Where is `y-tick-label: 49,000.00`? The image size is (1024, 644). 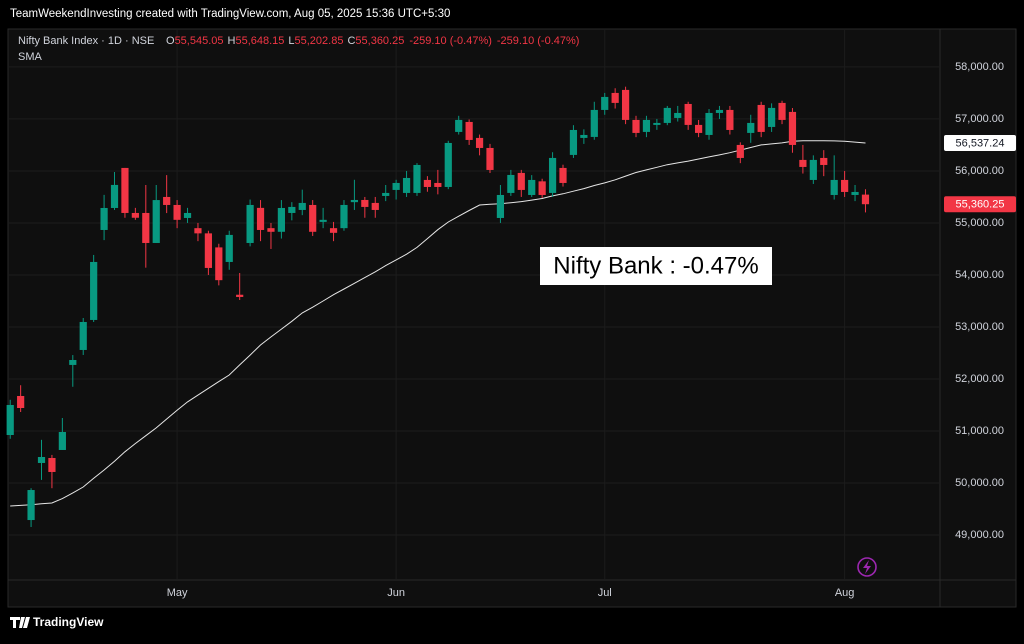
y-tick-label: 49,000.00 is located at coordinates (979, 535).